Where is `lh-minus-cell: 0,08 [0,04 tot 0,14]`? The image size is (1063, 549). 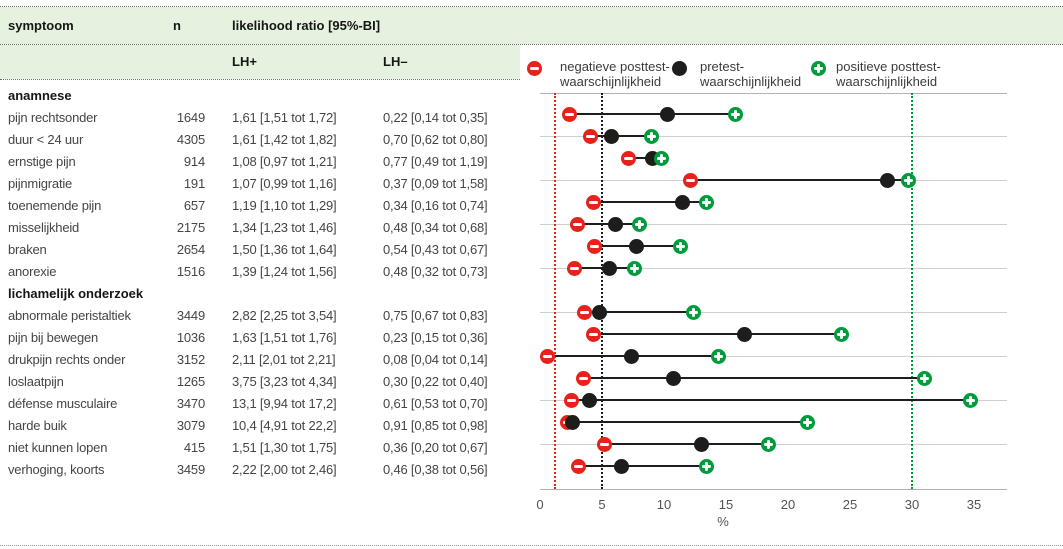 lh-minus-cell: 0,08 [0,04 tot 0,14] is located at coordinates (435, 359).